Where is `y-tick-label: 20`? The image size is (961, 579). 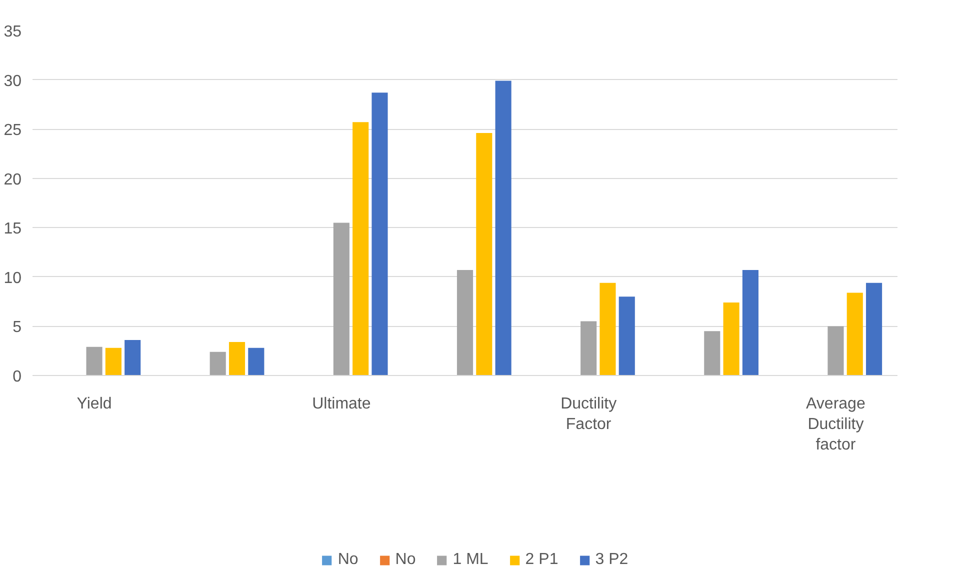
y-tick-label: 20 is located at coordinates (13, 179).